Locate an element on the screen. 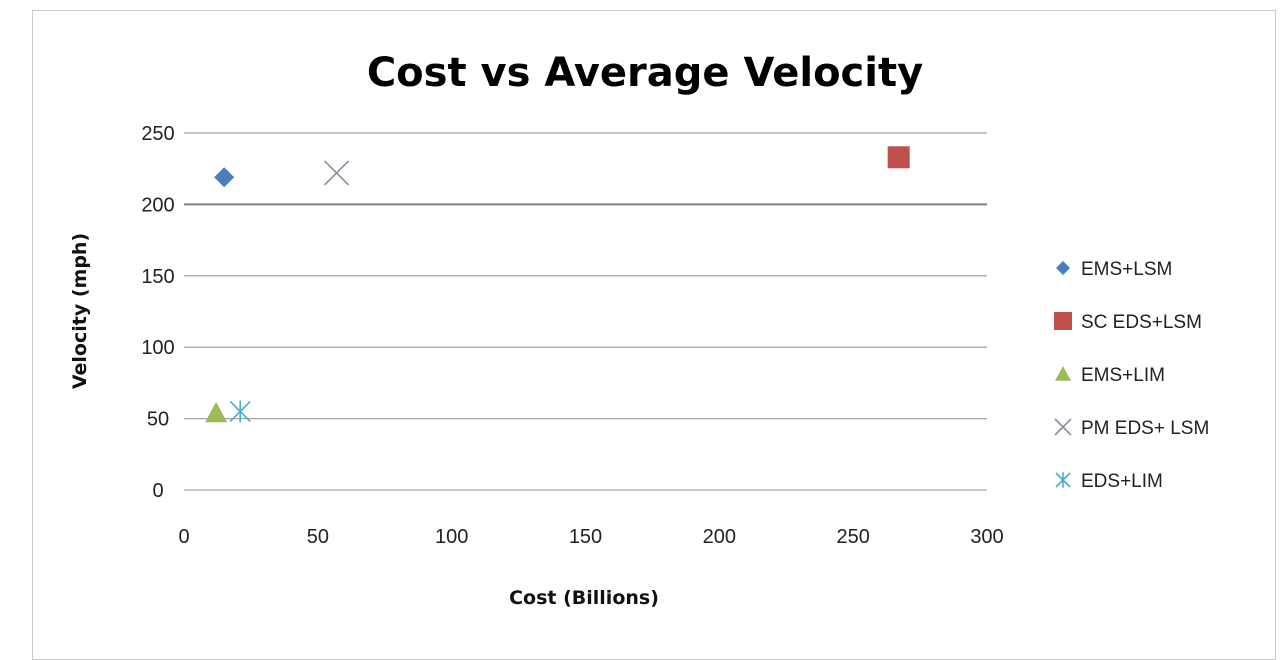  legend-label: PM EDS+ LSM is located at coordinates (1145, 428).